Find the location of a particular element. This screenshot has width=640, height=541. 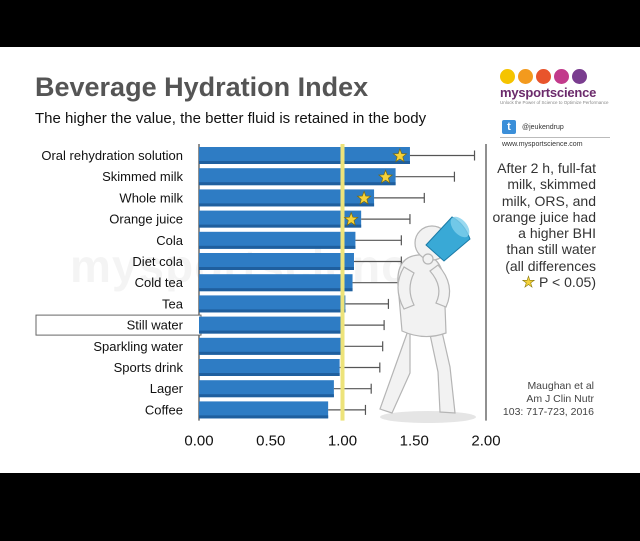

logo-dots is located at coordinates (555, 76).